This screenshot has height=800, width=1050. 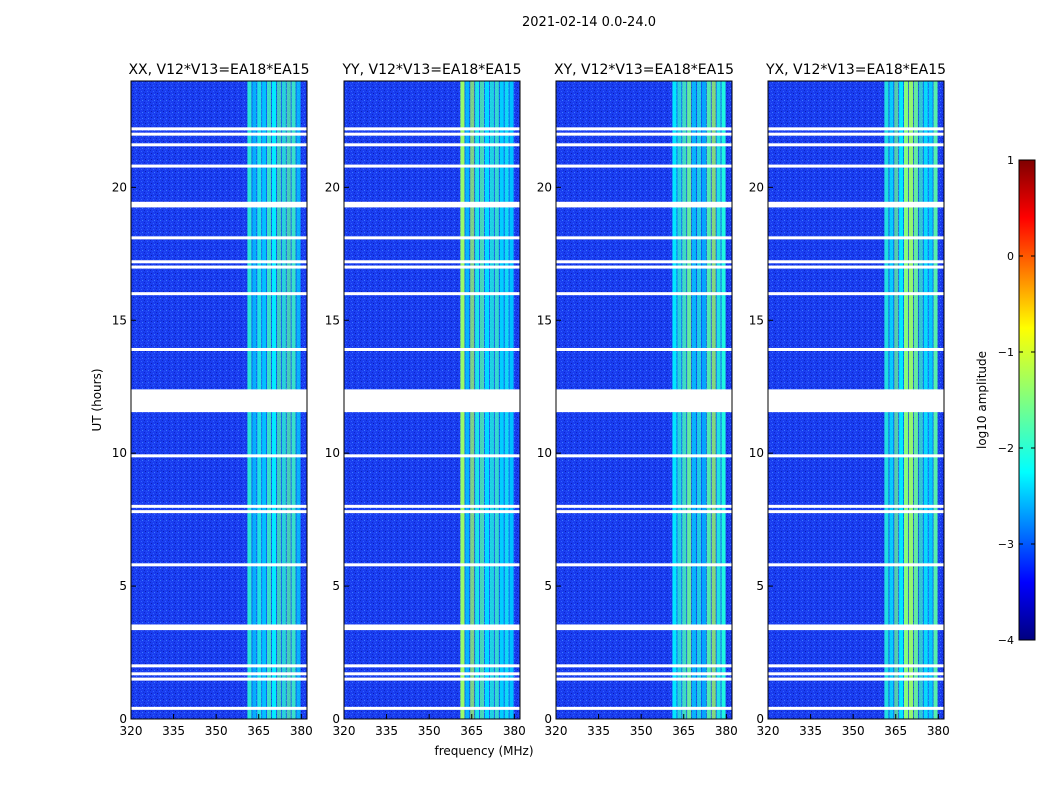 What do you see at coordinates (1006, 352) in the screenshot?
I see `colorbar-tick-label: −1` at bounding box center [1006, 352].